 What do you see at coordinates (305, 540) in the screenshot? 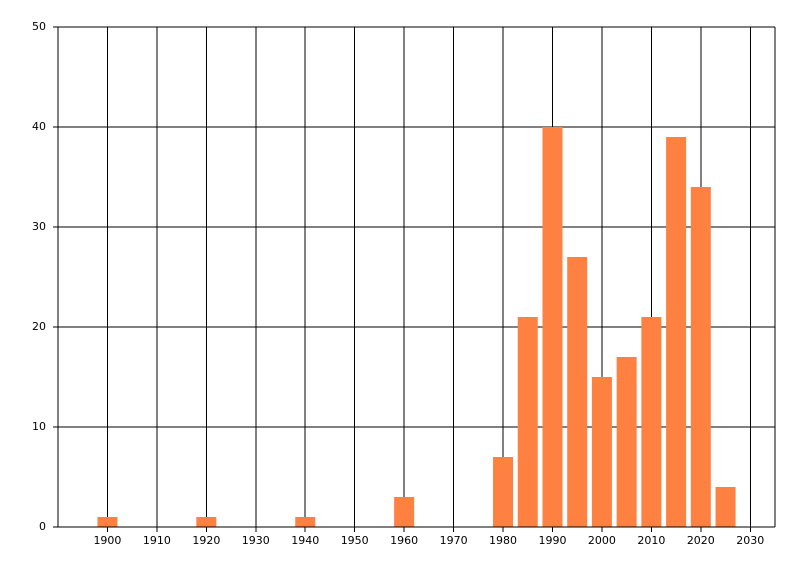
I see `x-tick-label: 1940` at bounding box center [305, 540].